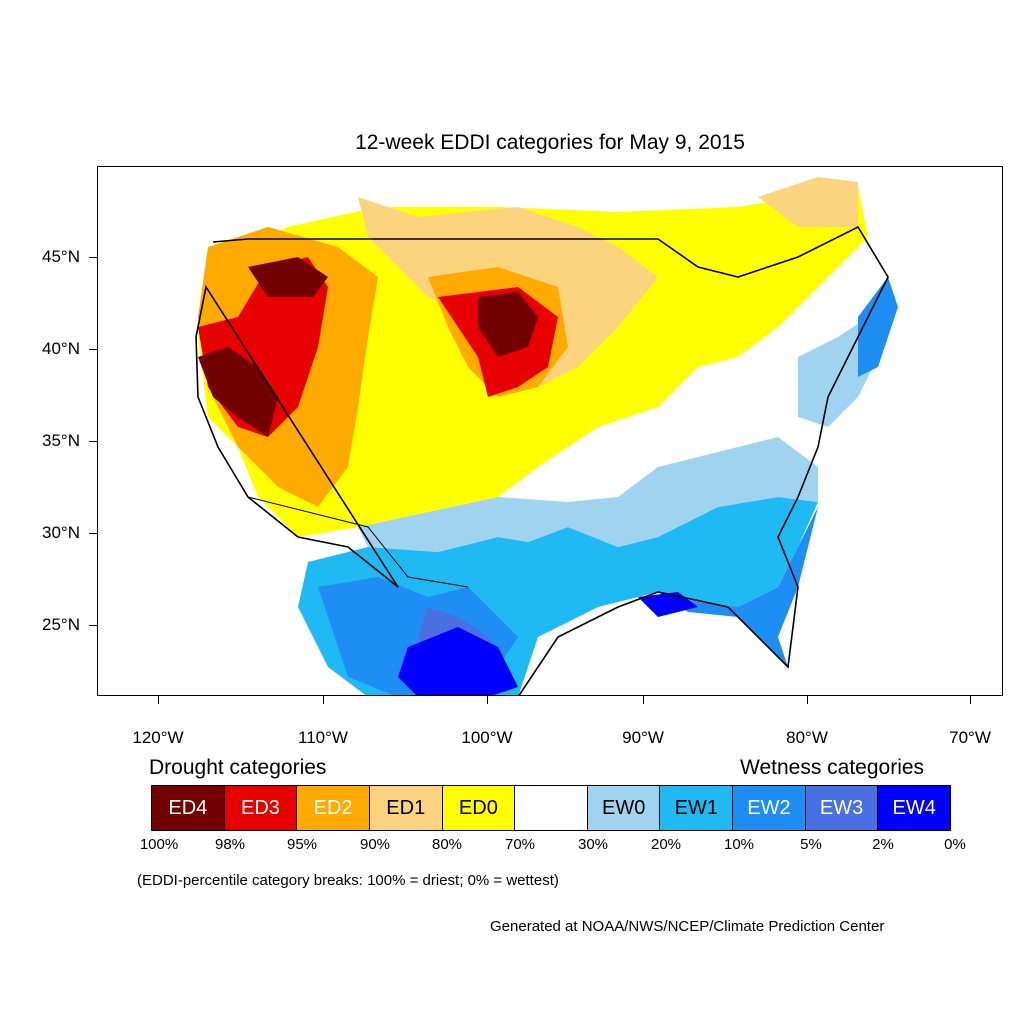 The width and height of the screenshot is (1024, 1024). Describe the element at coordinates (593, 844) in the screenshot. I see `break-label: 30%` at that location.